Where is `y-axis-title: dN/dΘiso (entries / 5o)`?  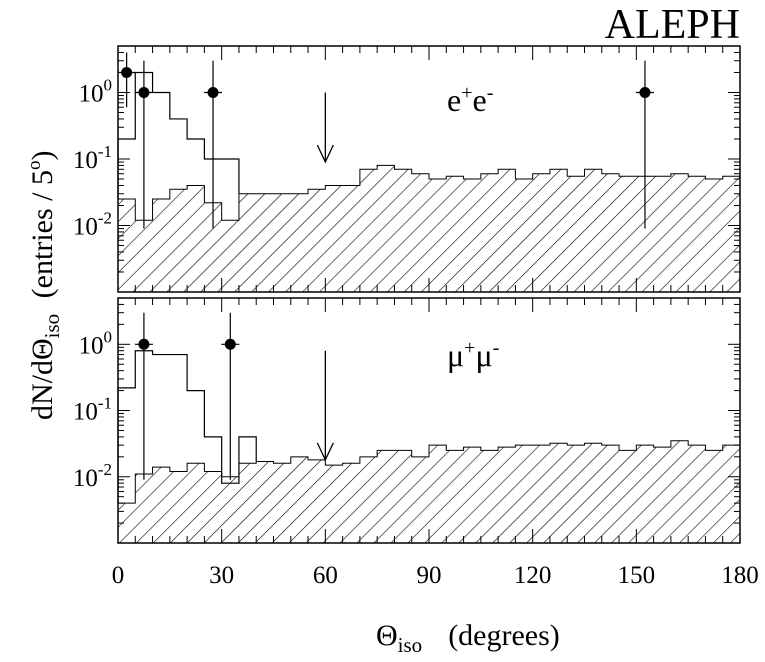
y-axis-title: dN/dΘiso (entries / 5o) is located at coordinates (44, 285).